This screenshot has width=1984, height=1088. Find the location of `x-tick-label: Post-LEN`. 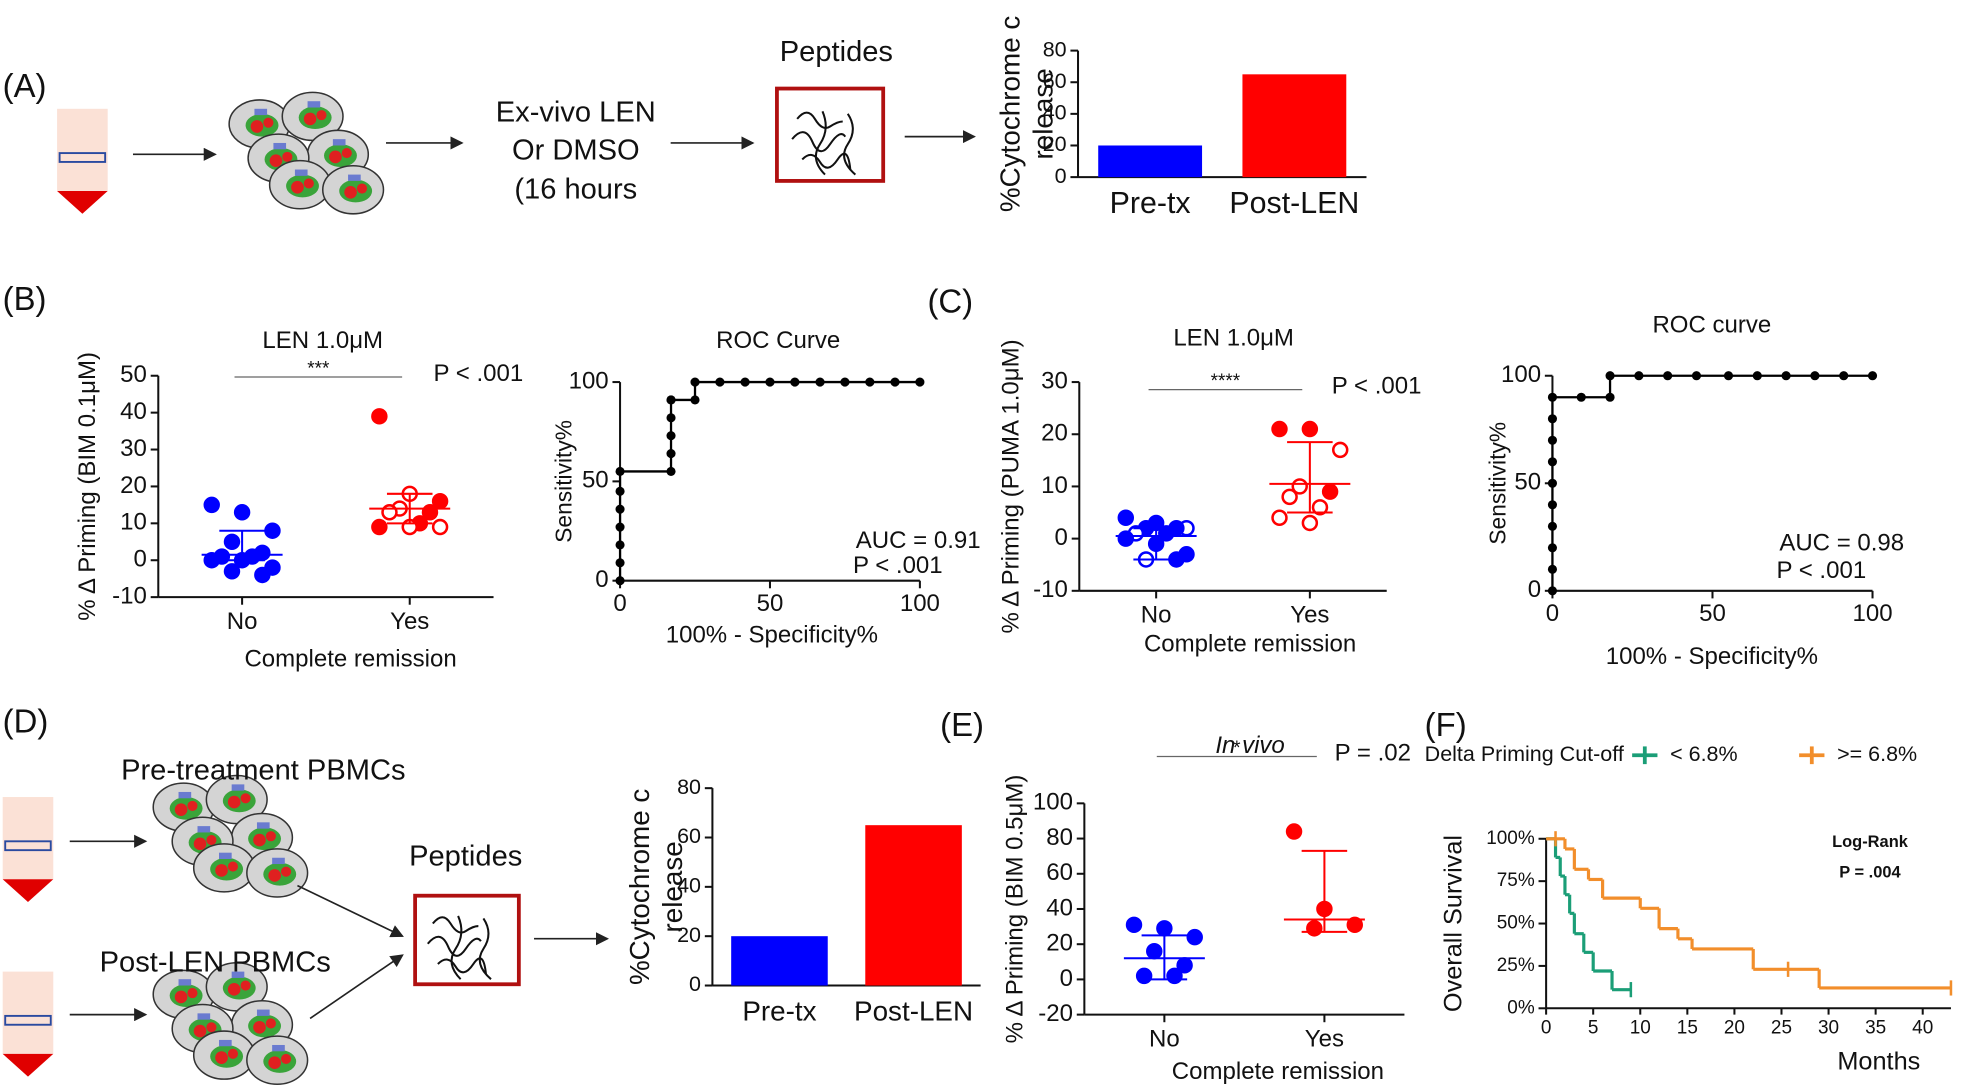

x-tick-label: Post-LEN is located at coordinates (913, 1011).